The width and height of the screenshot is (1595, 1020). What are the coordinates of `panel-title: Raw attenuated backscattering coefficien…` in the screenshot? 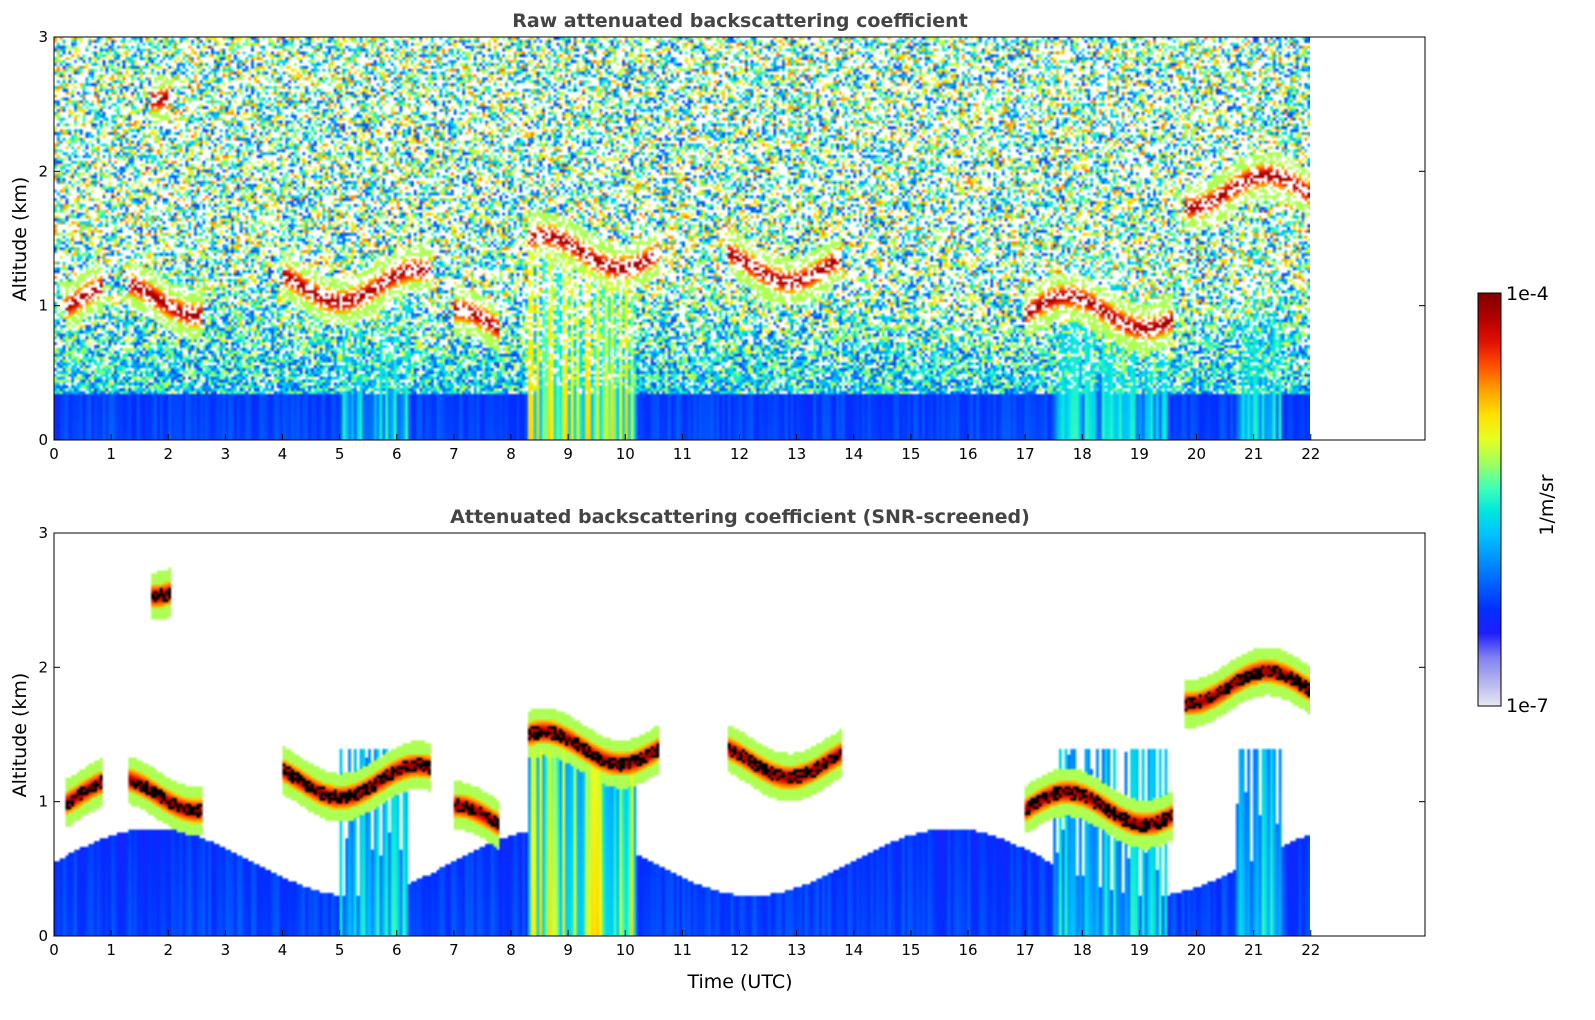 It's located at (740, 21).